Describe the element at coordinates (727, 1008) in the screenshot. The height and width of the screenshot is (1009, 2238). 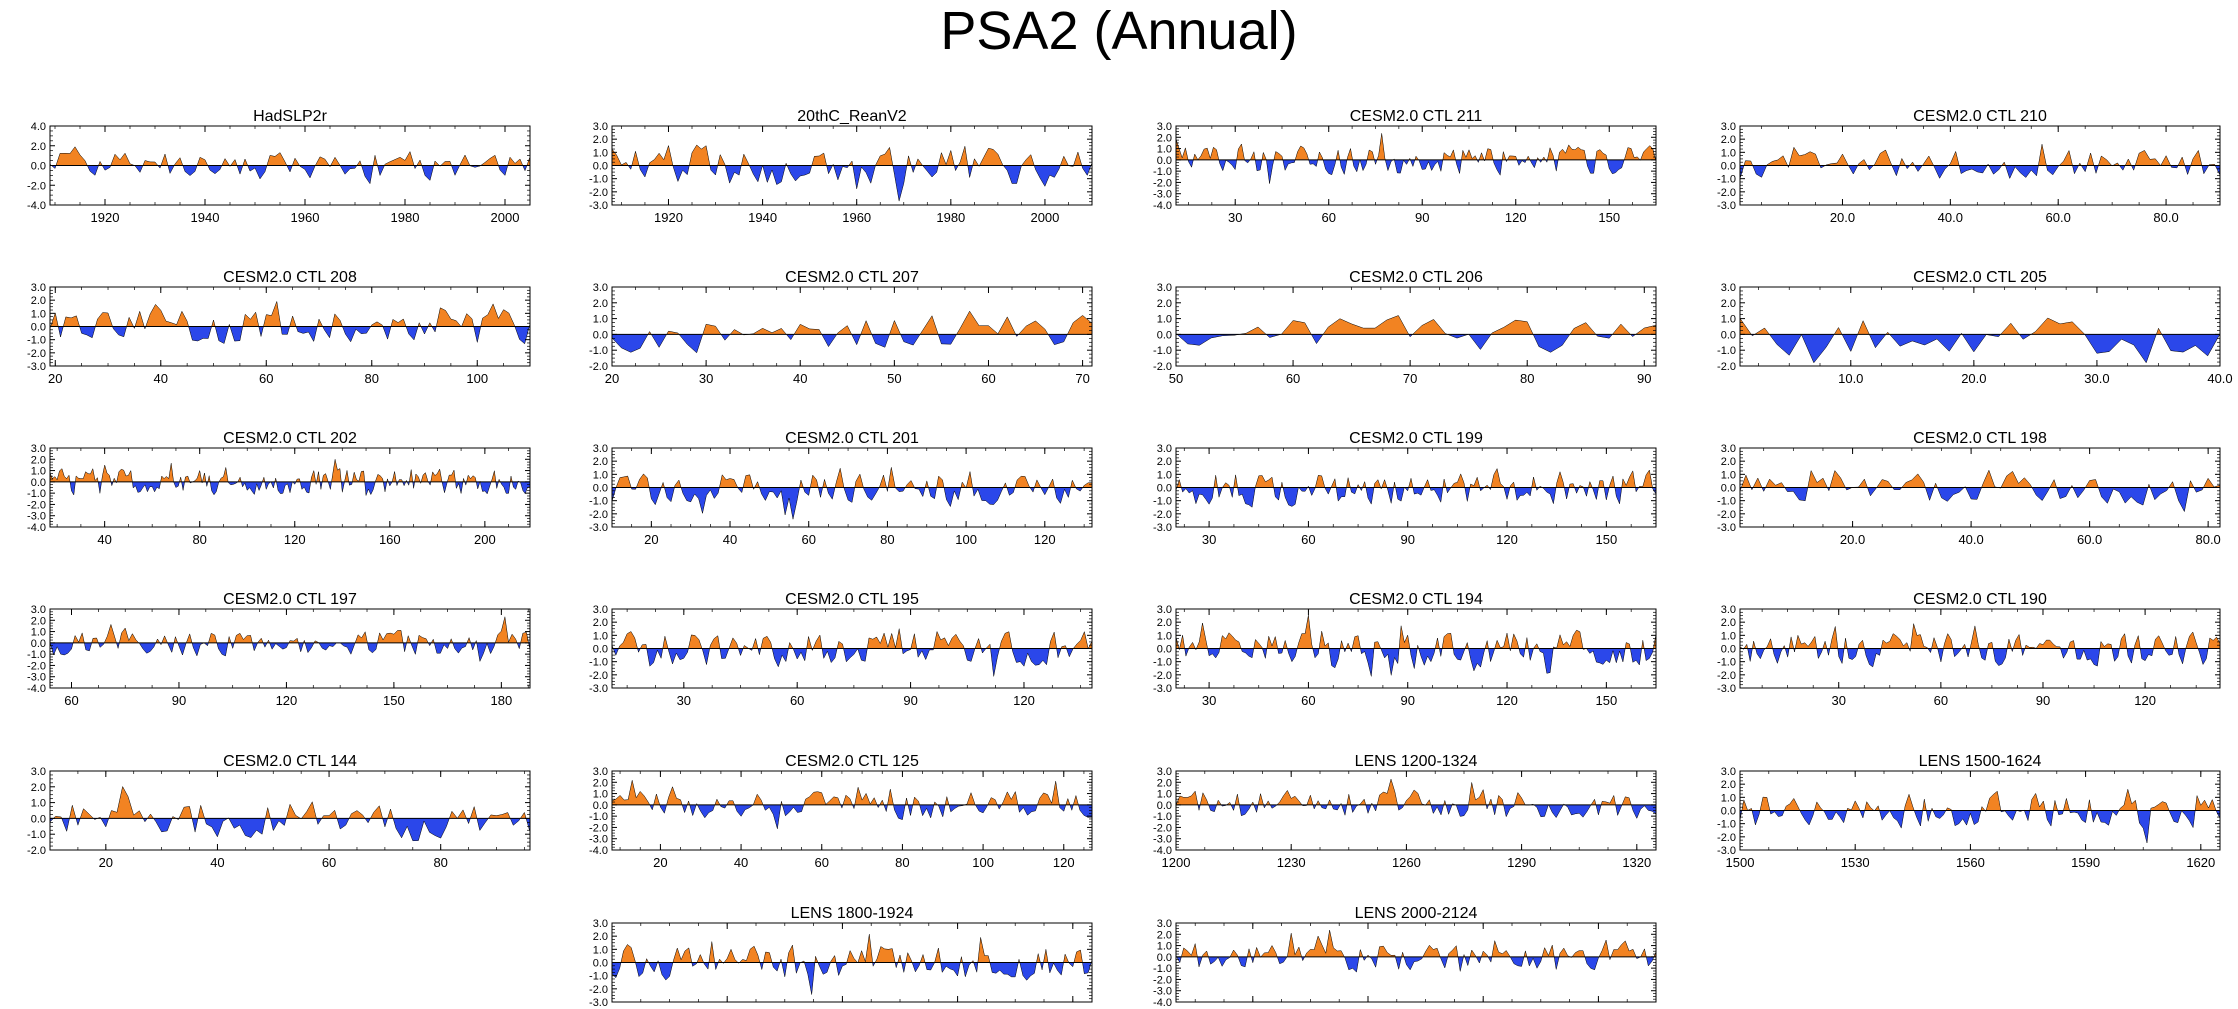
I see `x-tick-label: 1830` at that location.